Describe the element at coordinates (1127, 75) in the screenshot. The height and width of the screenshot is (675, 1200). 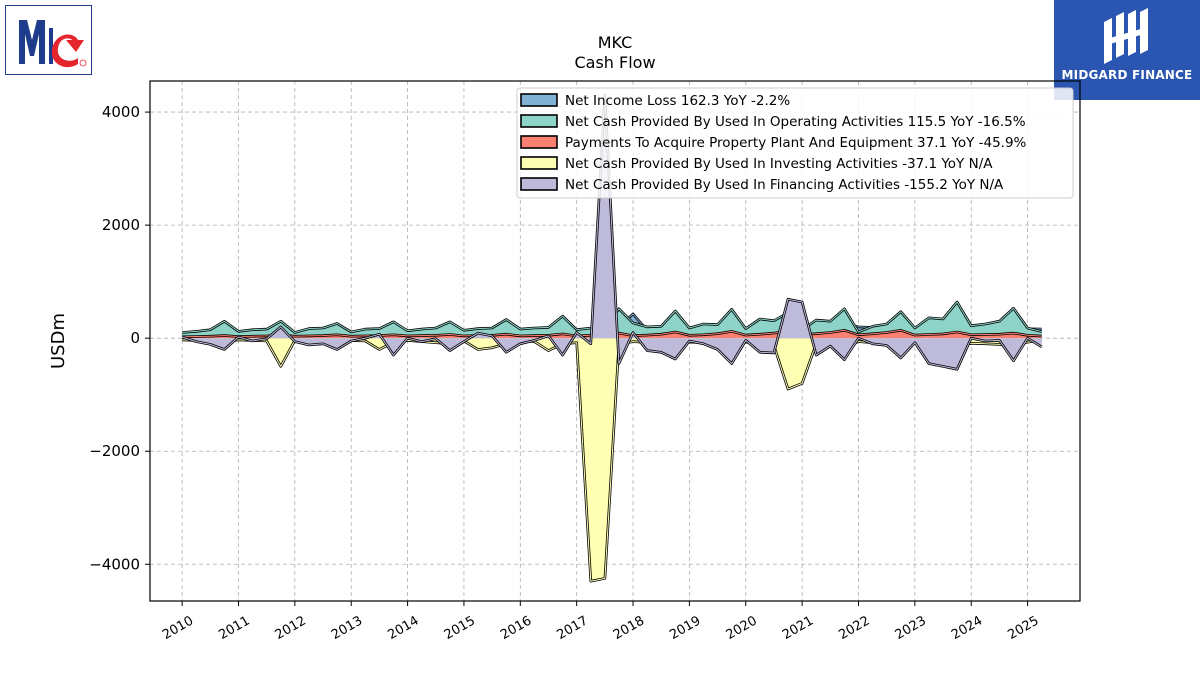
I see `midgard-brand-text: MIDGARD FINANCE` at that location.